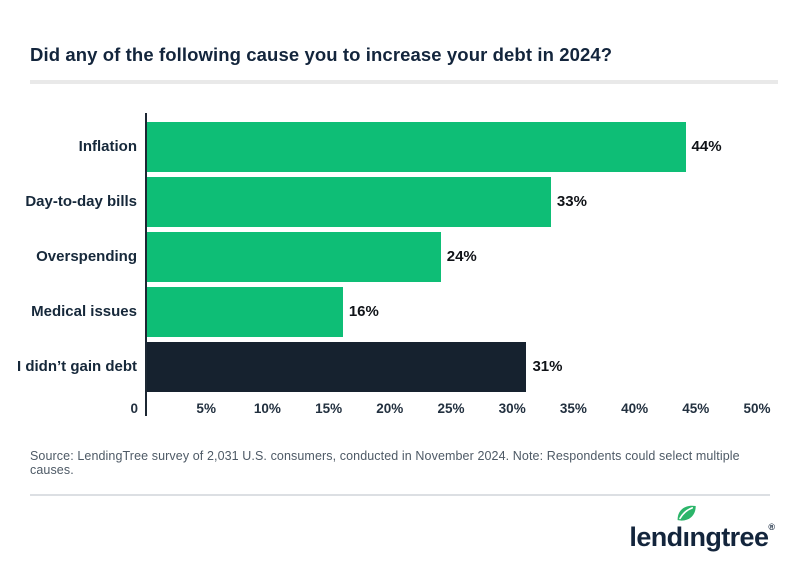 This screenshot has width=800, height=578. What do you see at coordinates (571, 201) in the screenshot?
I see `value-label: 33%` at bounding box center [571, 201].